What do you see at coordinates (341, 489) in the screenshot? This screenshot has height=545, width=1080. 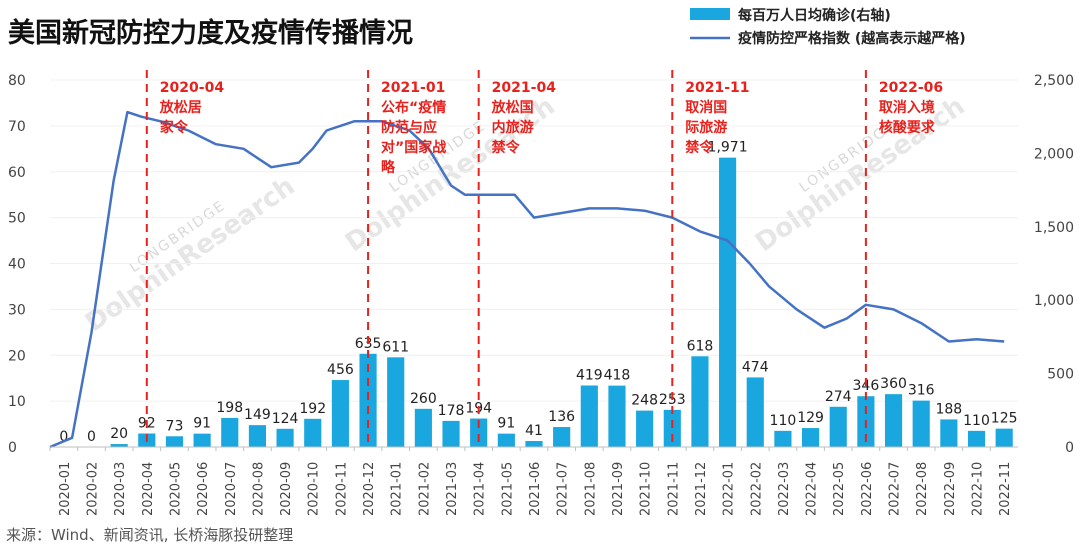 I see `x-tick-label: 2020-11` at bounding box center [341, 489].